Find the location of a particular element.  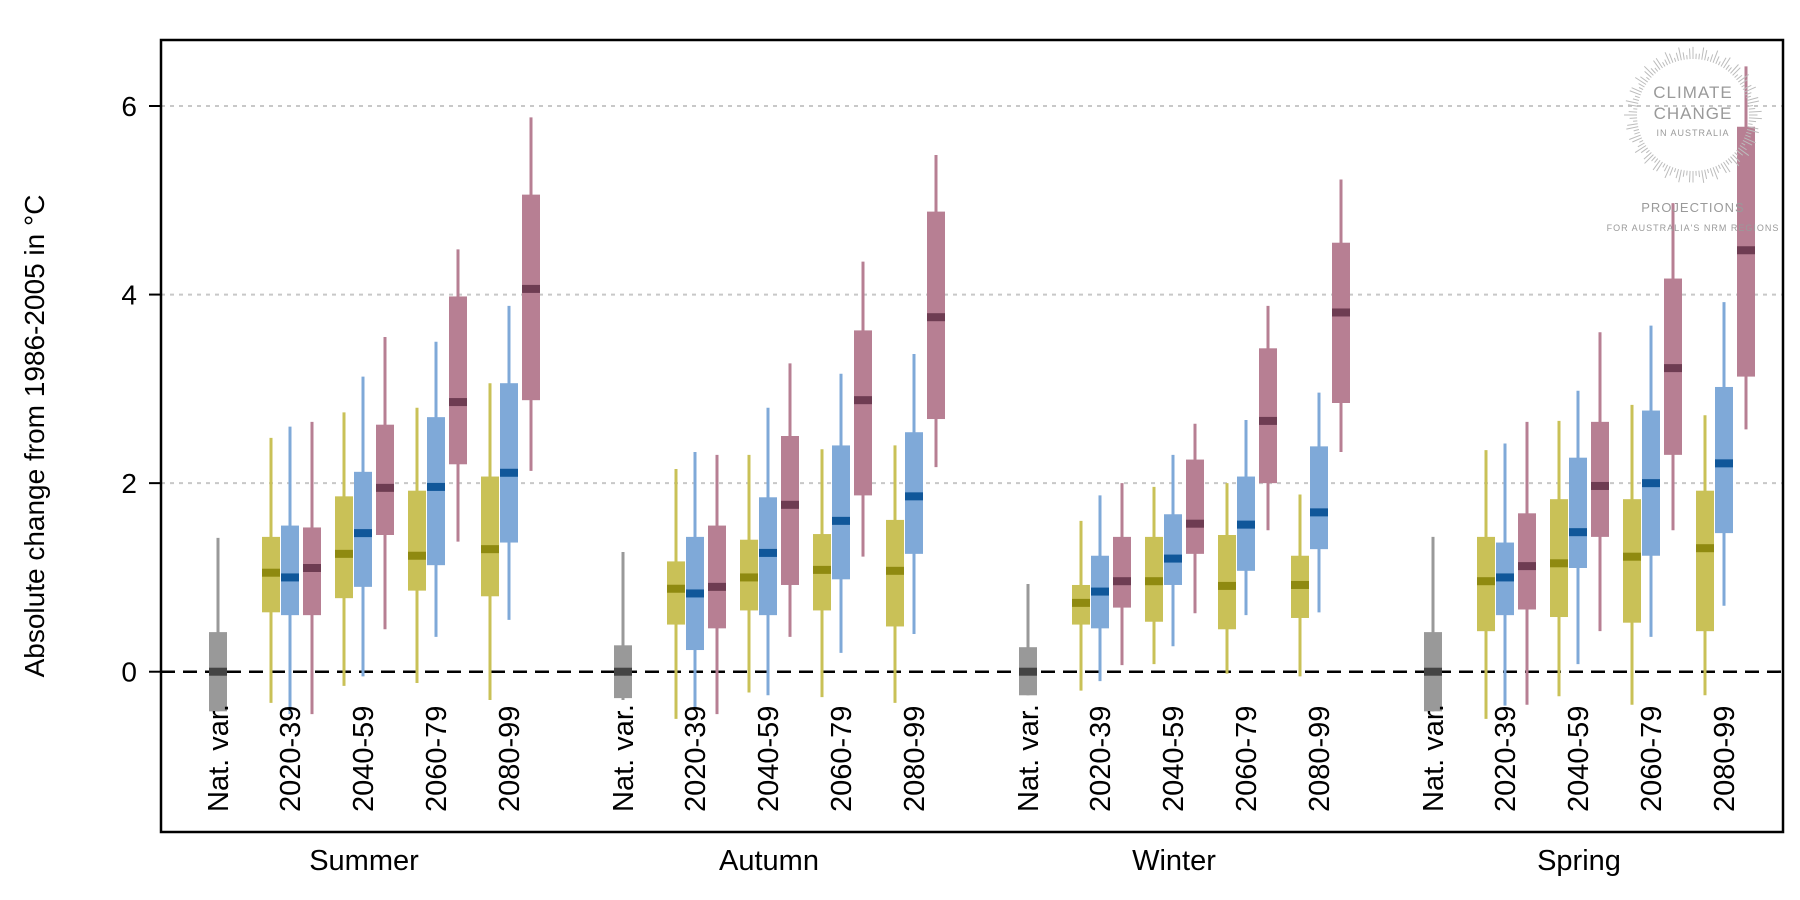

y-tick-label: 0 is located at coordinates (129, 672).